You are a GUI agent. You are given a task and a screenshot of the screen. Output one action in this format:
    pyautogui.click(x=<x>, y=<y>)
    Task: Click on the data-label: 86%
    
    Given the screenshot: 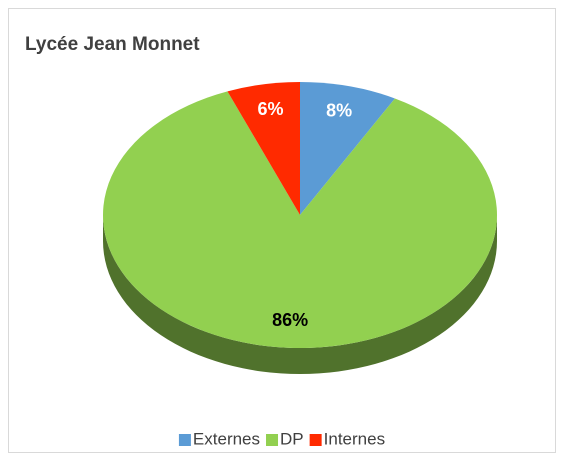 What is the action you would take?
    pyautogui.click(x=290, y=320)
    